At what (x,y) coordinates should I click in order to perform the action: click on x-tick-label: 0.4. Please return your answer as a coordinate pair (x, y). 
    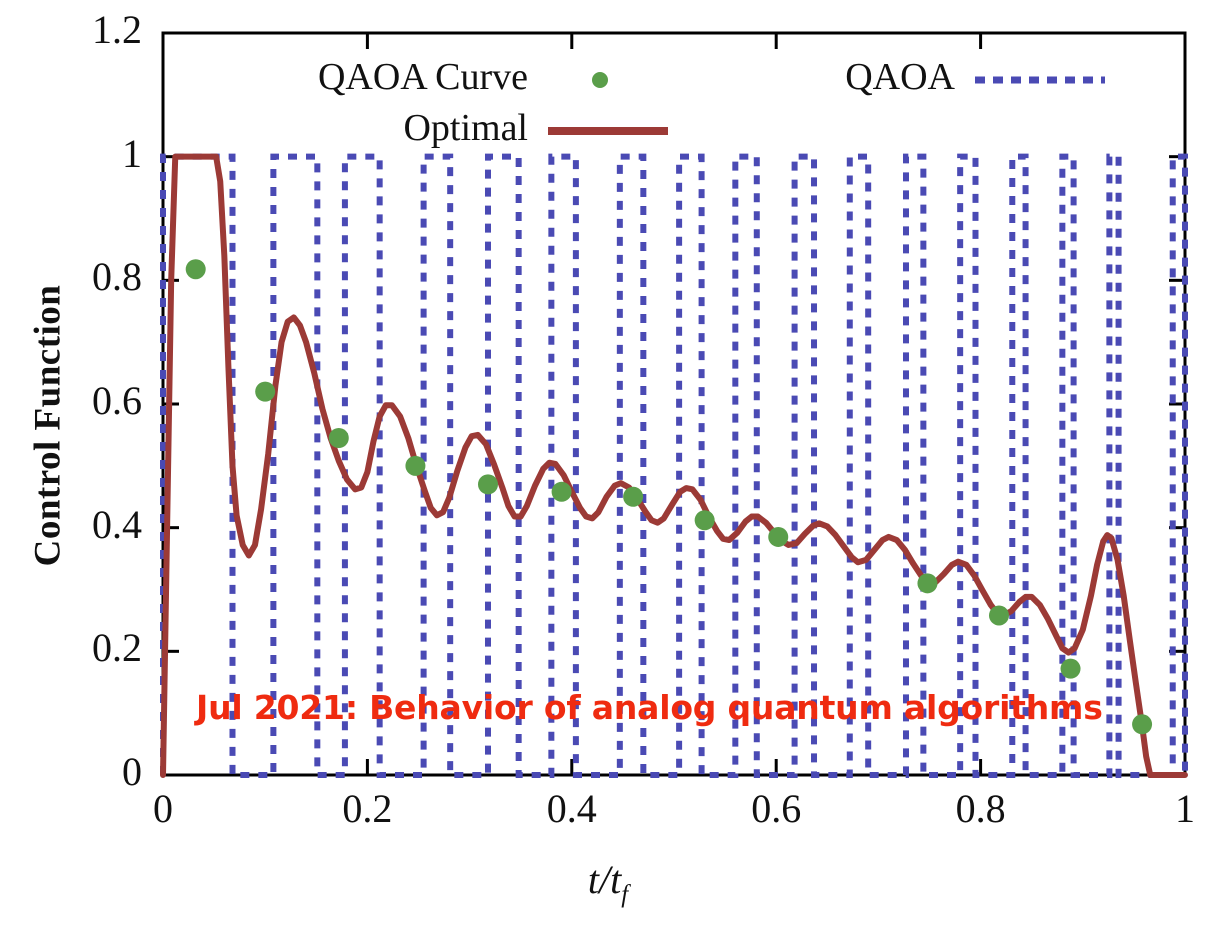
    Looking at the image, I should click on (571, 808).